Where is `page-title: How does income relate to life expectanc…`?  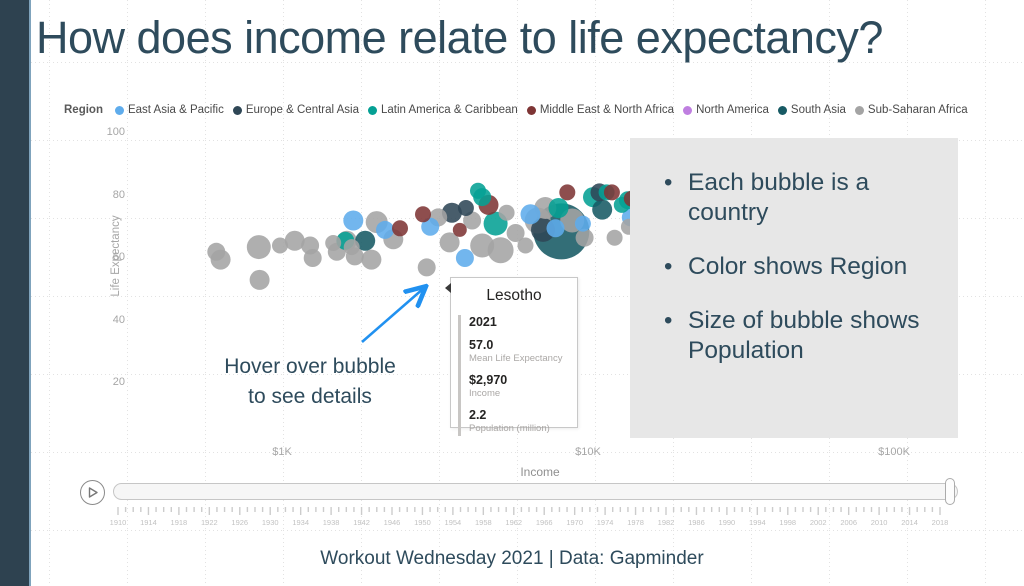
page-title: How does income relate to life expectanc… is located at coordinates (459, 37).